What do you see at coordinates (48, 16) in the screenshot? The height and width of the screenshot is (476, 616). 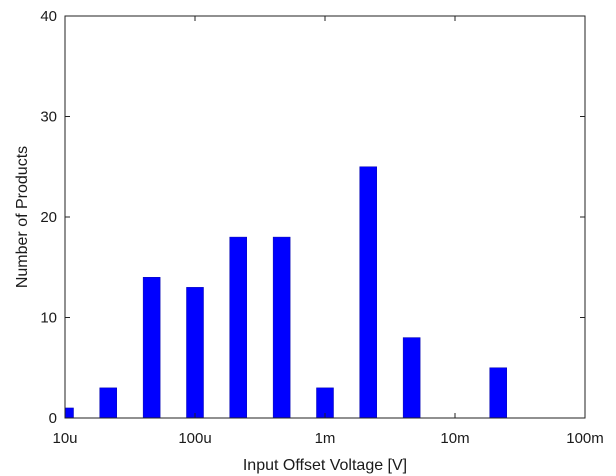 I see `y-tick-label: 40` at bounding box center [48, 16].